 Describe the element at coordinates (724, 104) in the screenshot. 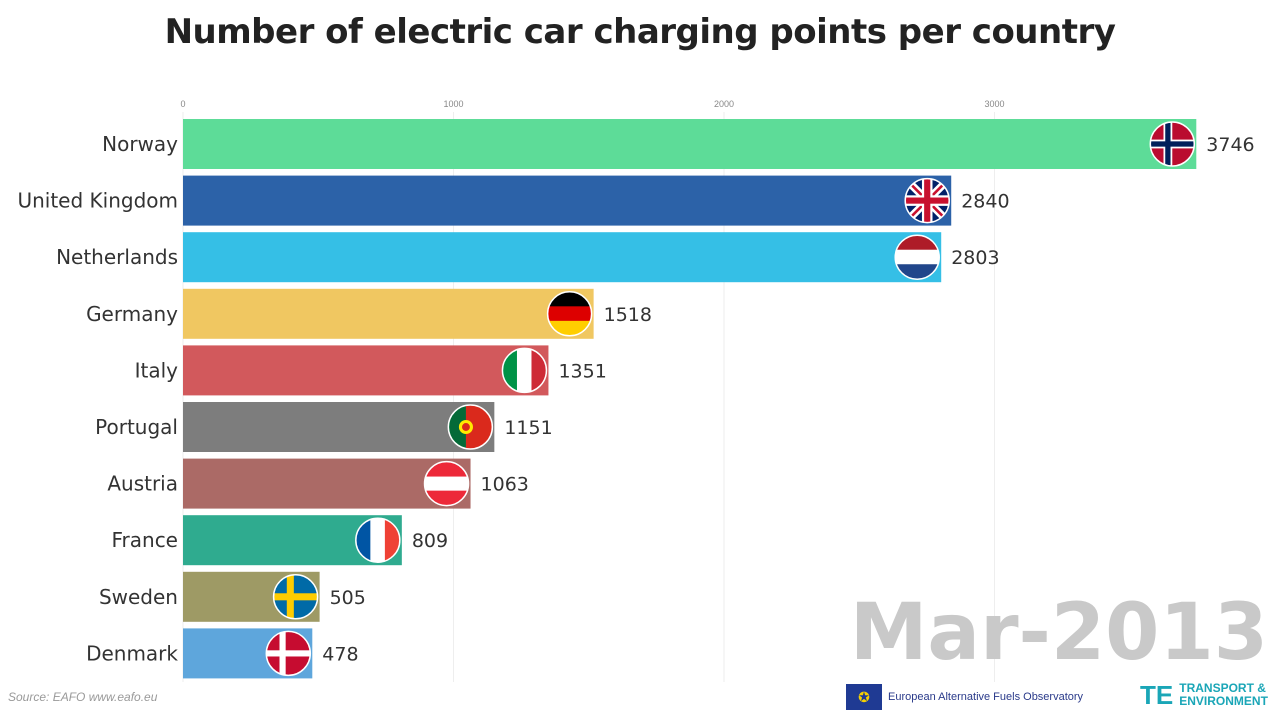

I see `x-tick-label: 2000` at that location.